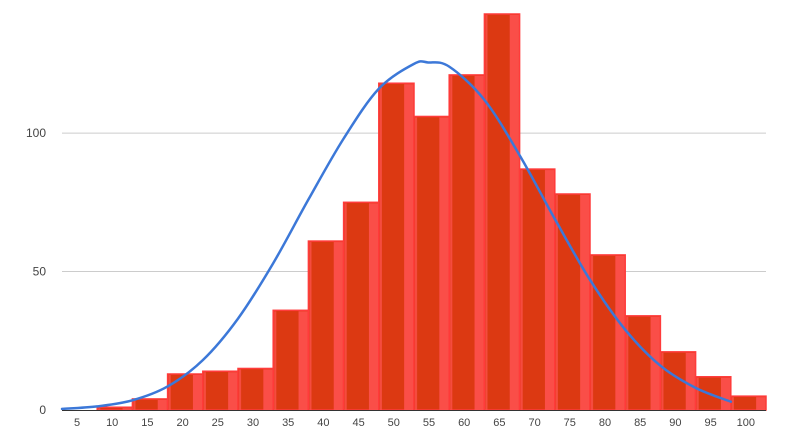 The image size is (789, 445). I want to click on x-tick-label-100: 100, so click(746, 423).